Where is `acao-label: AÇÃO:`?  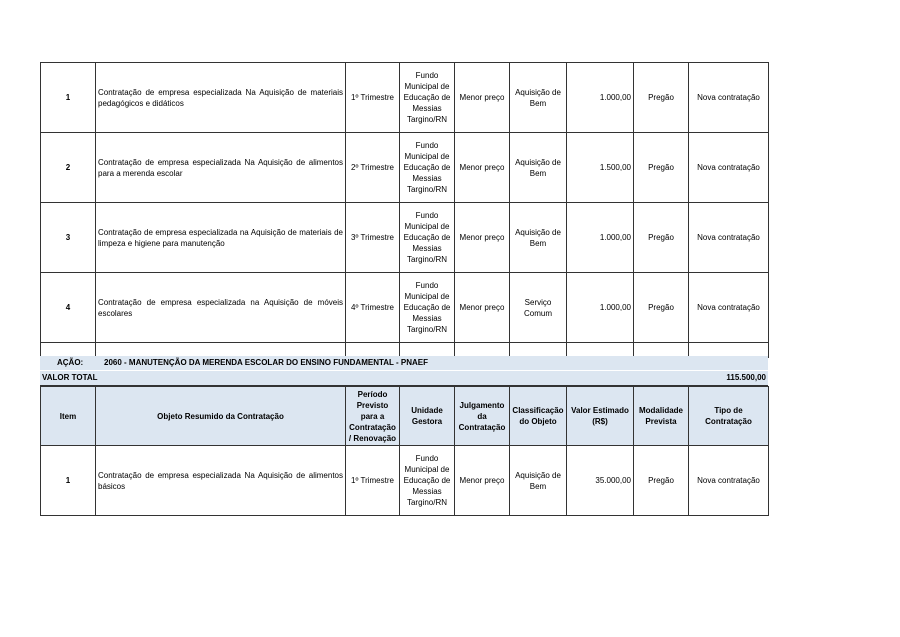
acao-label: AÇÃO: is located at coordinates (70, 362).